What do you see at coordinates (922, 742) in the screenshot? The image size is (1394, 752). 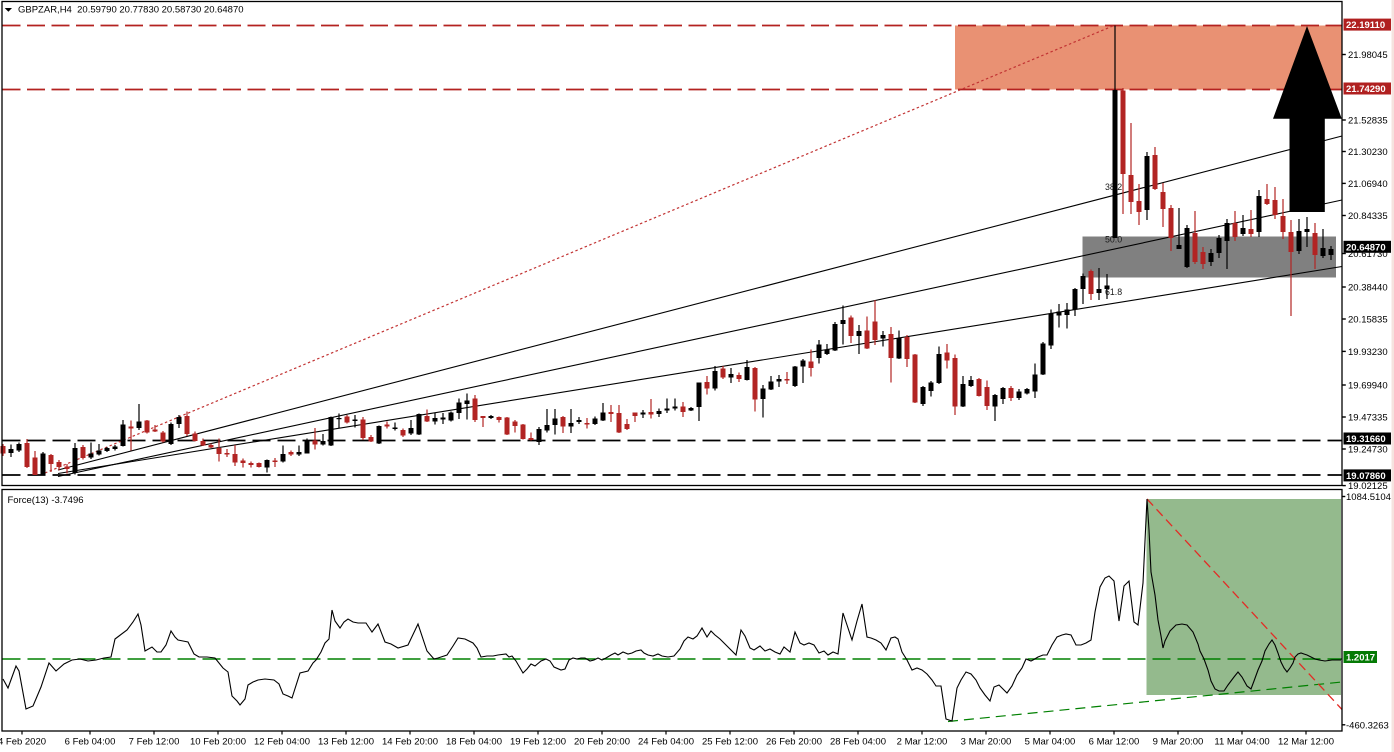 I see `svg-text: 2 Mar 12:00` at bounding box center [922, 742].